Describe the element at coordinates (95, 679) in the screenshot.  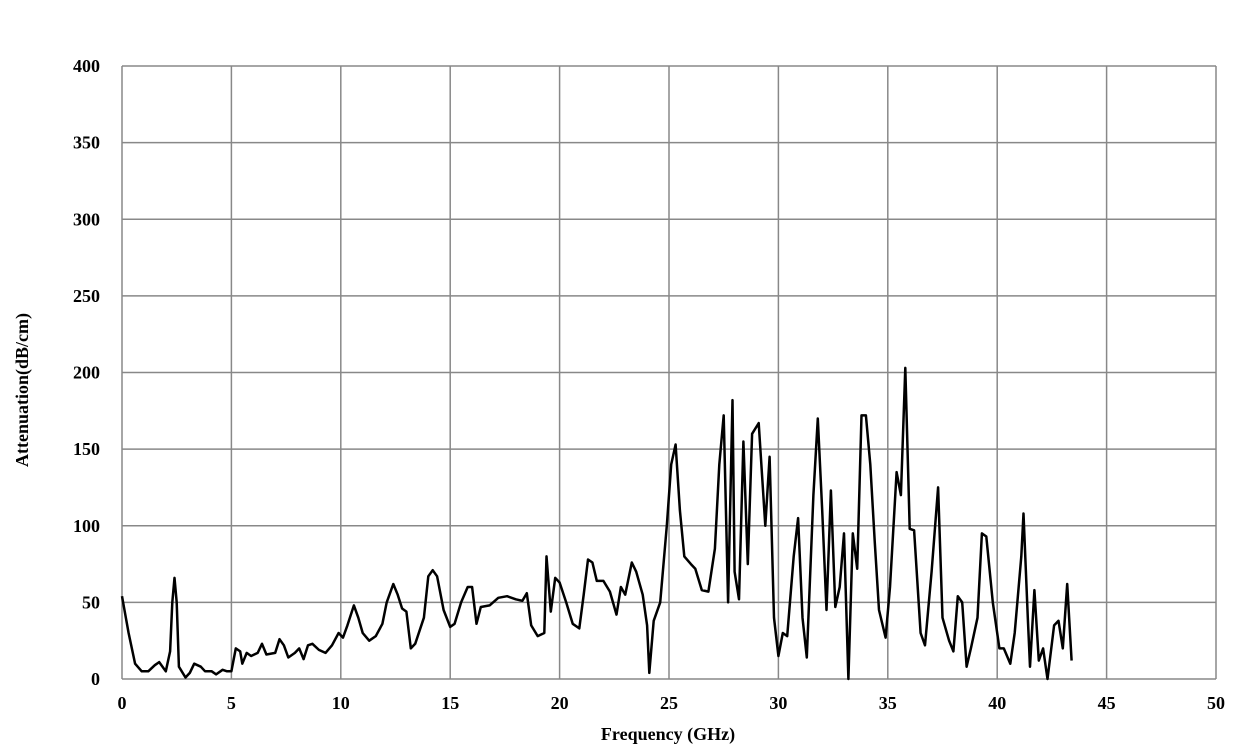
I see `y-tick-label: 0` at that location.